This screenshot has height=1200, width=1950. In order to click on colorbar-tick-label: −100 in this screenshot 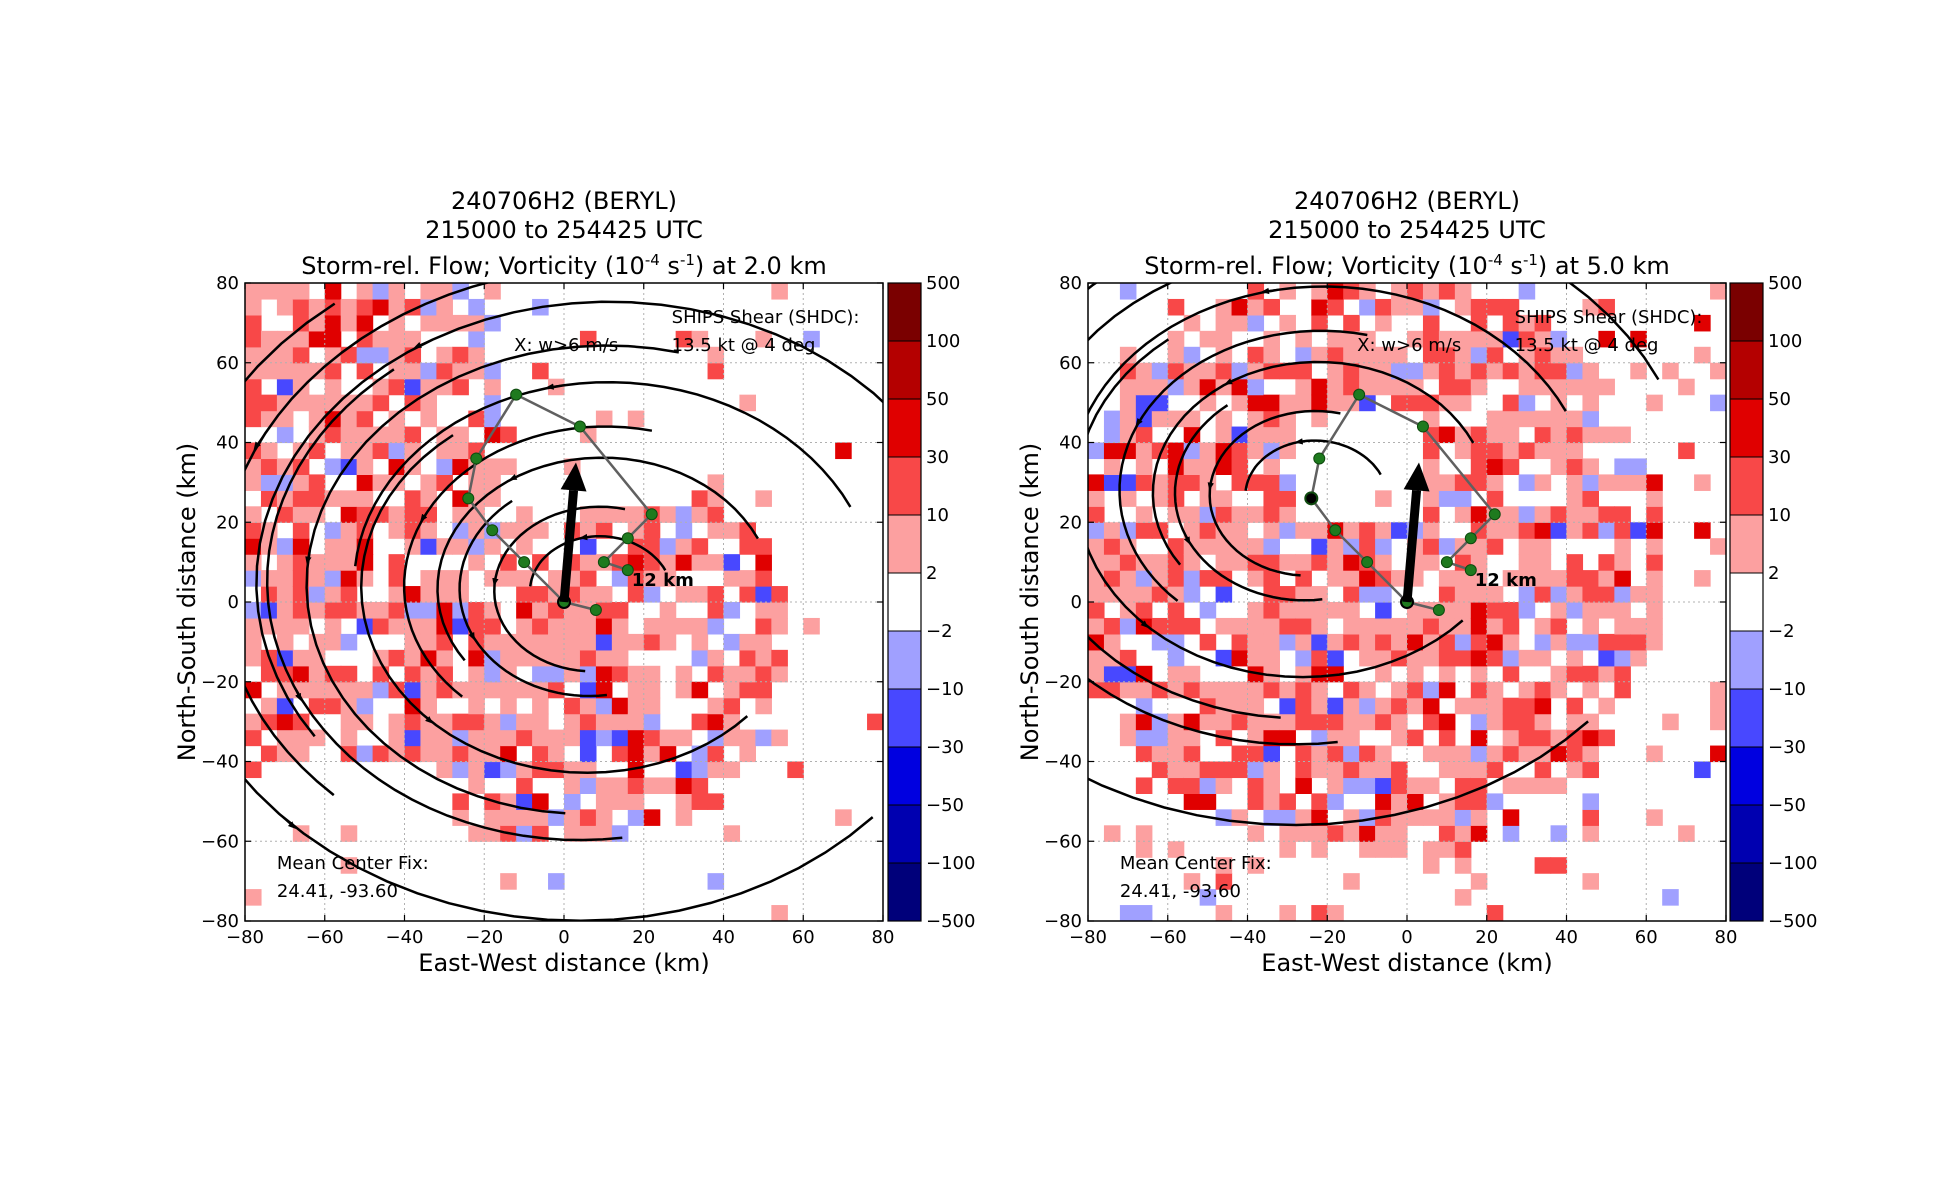, I will do `click(950, 863)`.